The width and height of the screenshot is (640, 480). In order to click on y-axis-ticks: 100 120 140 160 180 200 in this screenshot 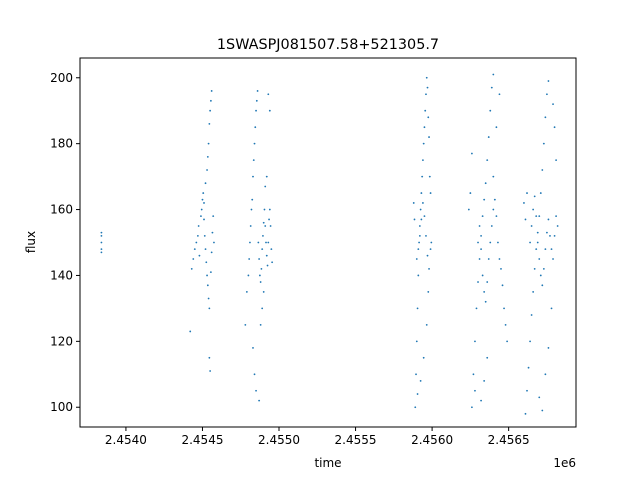, I will do `click(65, 242)`.